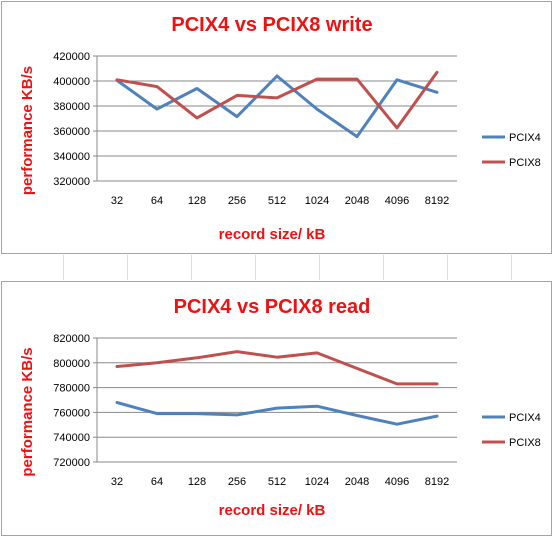 This screenshot has width=555, height=538. Describe the element at coordinates (71, 157) in the screenshot. I see `y-tick-label: 340000` at that location.